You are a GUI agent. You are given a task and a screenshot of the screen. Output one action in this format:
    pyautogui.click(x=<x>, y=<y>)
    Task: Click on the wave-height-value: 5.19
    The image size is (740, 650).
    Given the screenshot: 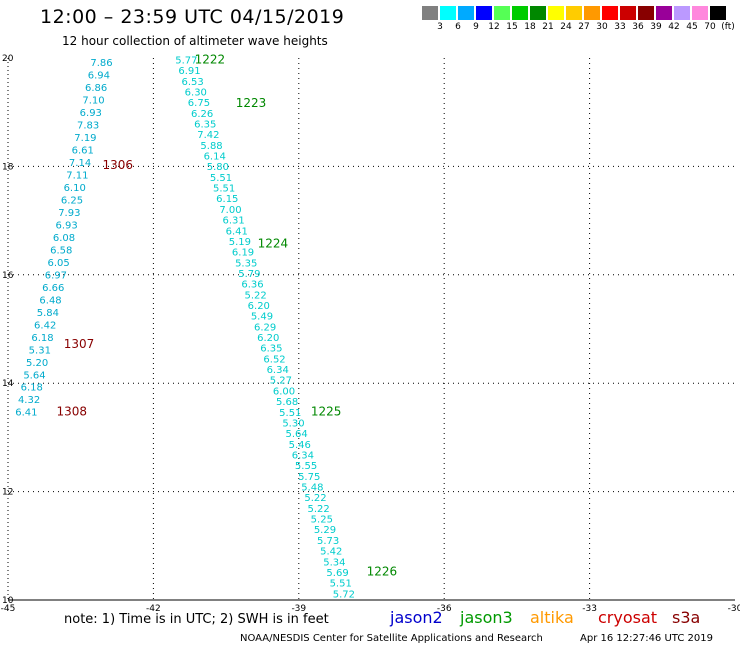 What is the action you would take?
    pyautogui.click(x=240, y=242)
    